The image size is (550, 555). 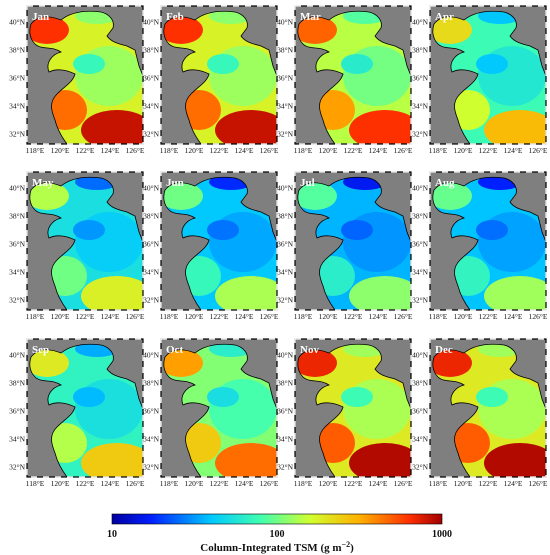 What do you see at coordinates (310, 17) in the screenshot?
I see `month-label: Mar` at bounding box center [310, 17].